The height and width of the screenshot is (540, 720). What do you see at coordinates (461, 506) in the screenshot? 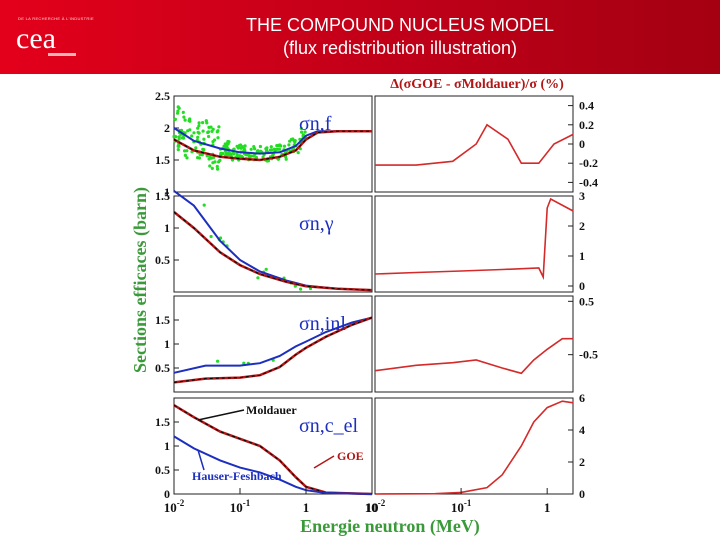
I see `right-xtick-label: 10⁻¹` at bounding box center [461, 506].